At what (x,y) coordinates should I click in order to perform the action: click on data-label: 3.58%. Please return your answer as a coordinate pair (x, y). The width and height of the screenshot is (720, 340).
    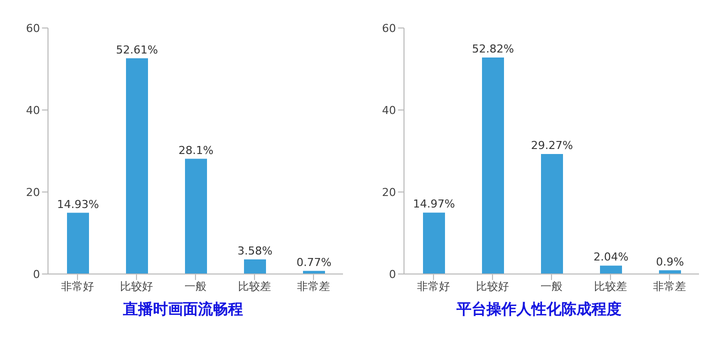
    Looking at the image, I should click on (255, 251).